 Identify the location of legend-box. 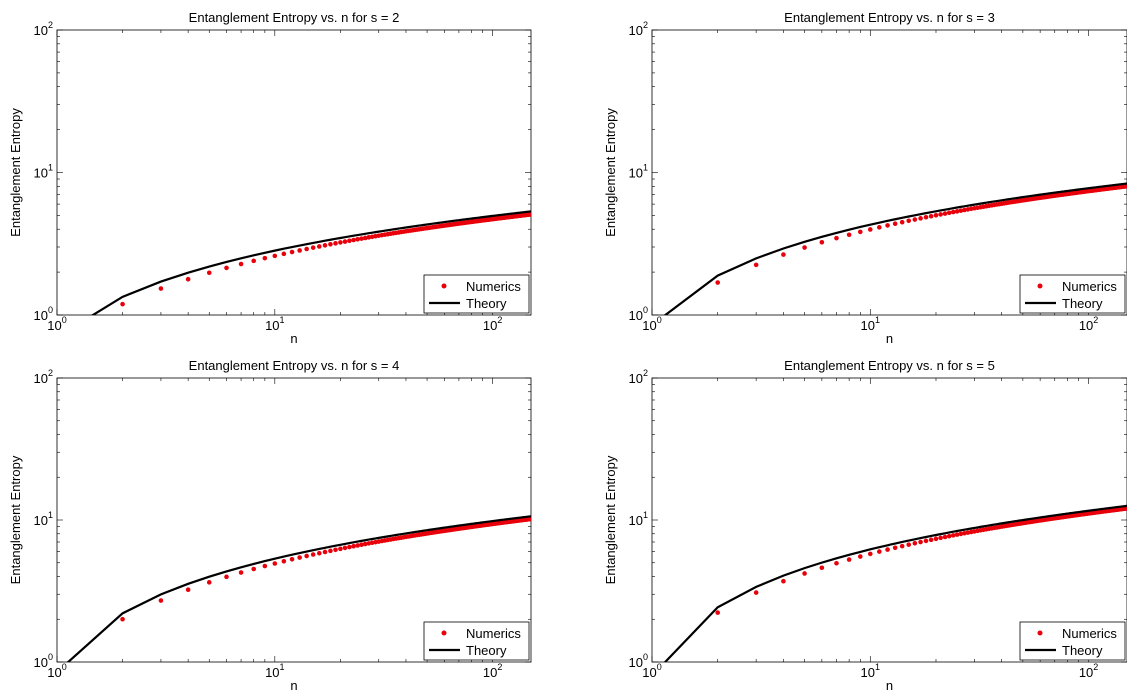
(1072, 641).